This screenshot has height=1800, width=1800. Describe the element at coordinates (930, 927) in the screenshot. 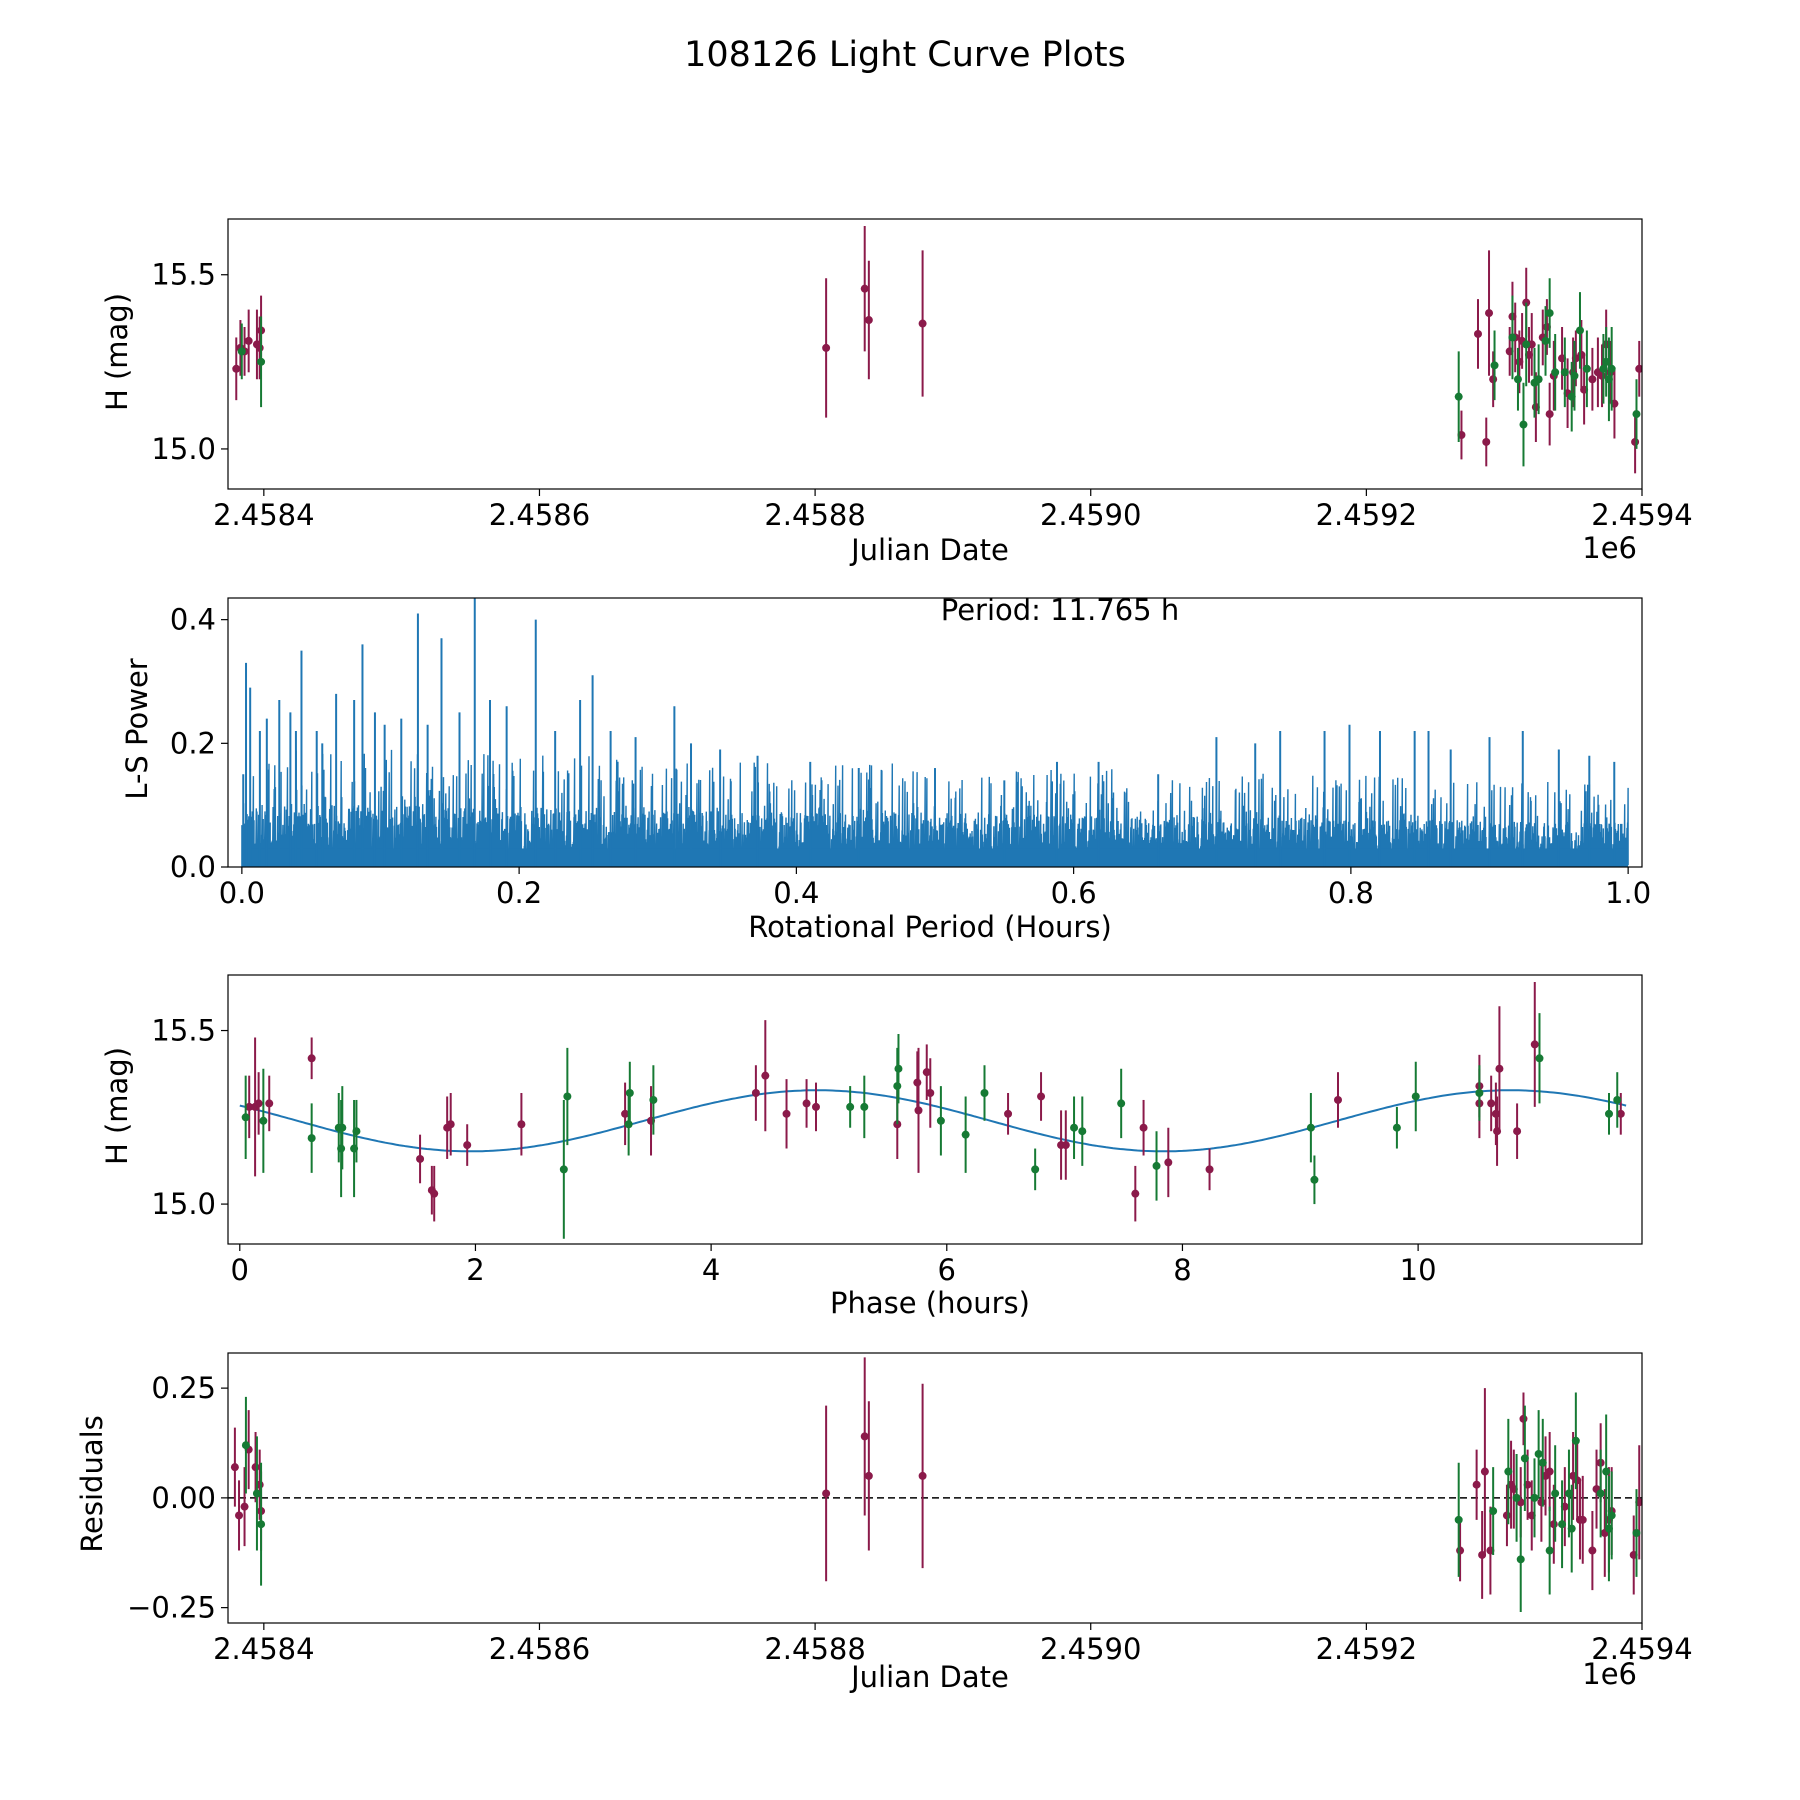

I see `periodogram-xlabel: Rotational Period (Hours)` at that location.